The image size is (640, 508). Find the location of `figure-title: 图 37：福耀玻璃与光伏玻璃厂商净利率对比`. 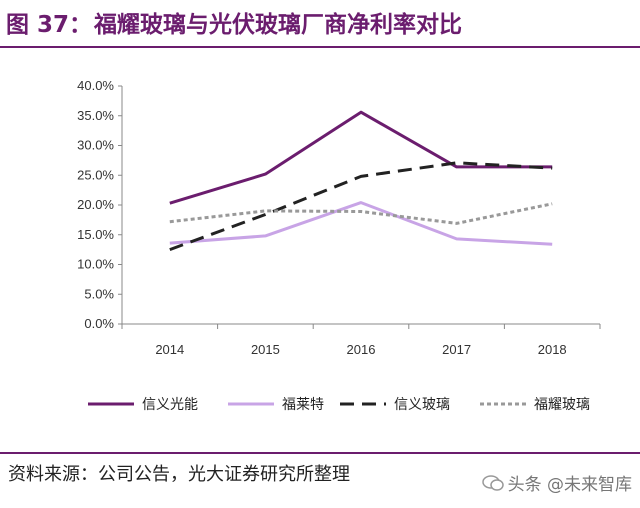

figure-title: 图 37：福耀玻璃与光伏玻璃厂商净利率对比 is located at coordinates (234, 25).